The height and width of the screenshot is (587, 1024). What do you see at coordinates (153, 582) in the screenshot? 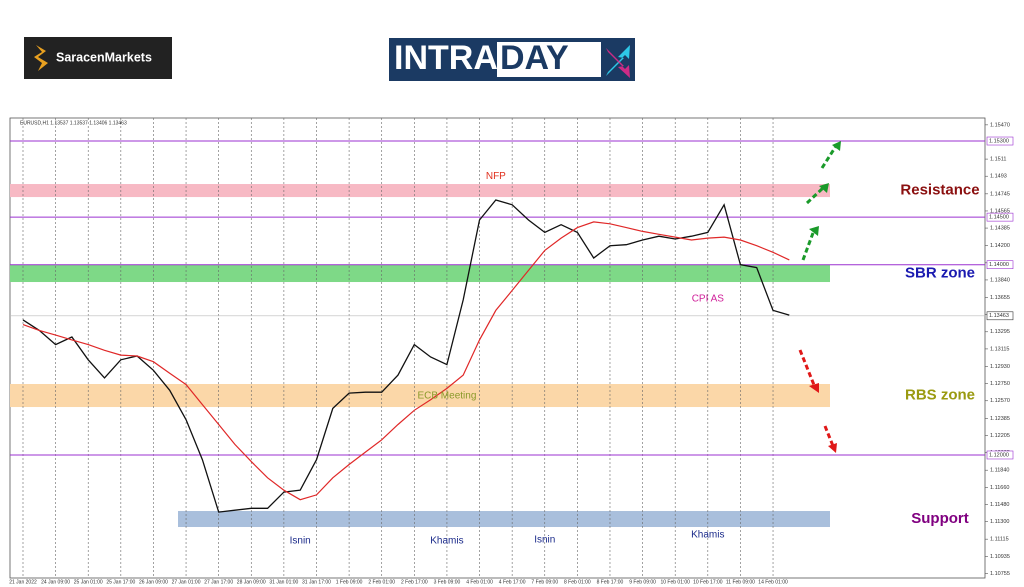
I see `x-tick-label: 26 Jan 09:00` at bounding box center [153, 582].